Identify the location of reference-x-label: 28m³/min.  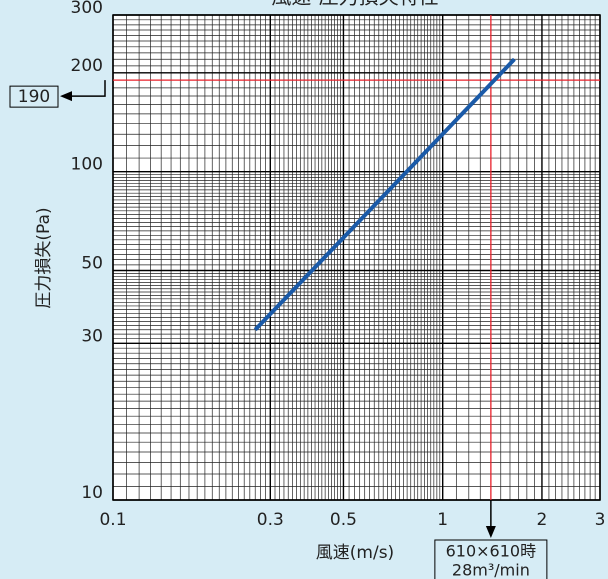
(491, 570).